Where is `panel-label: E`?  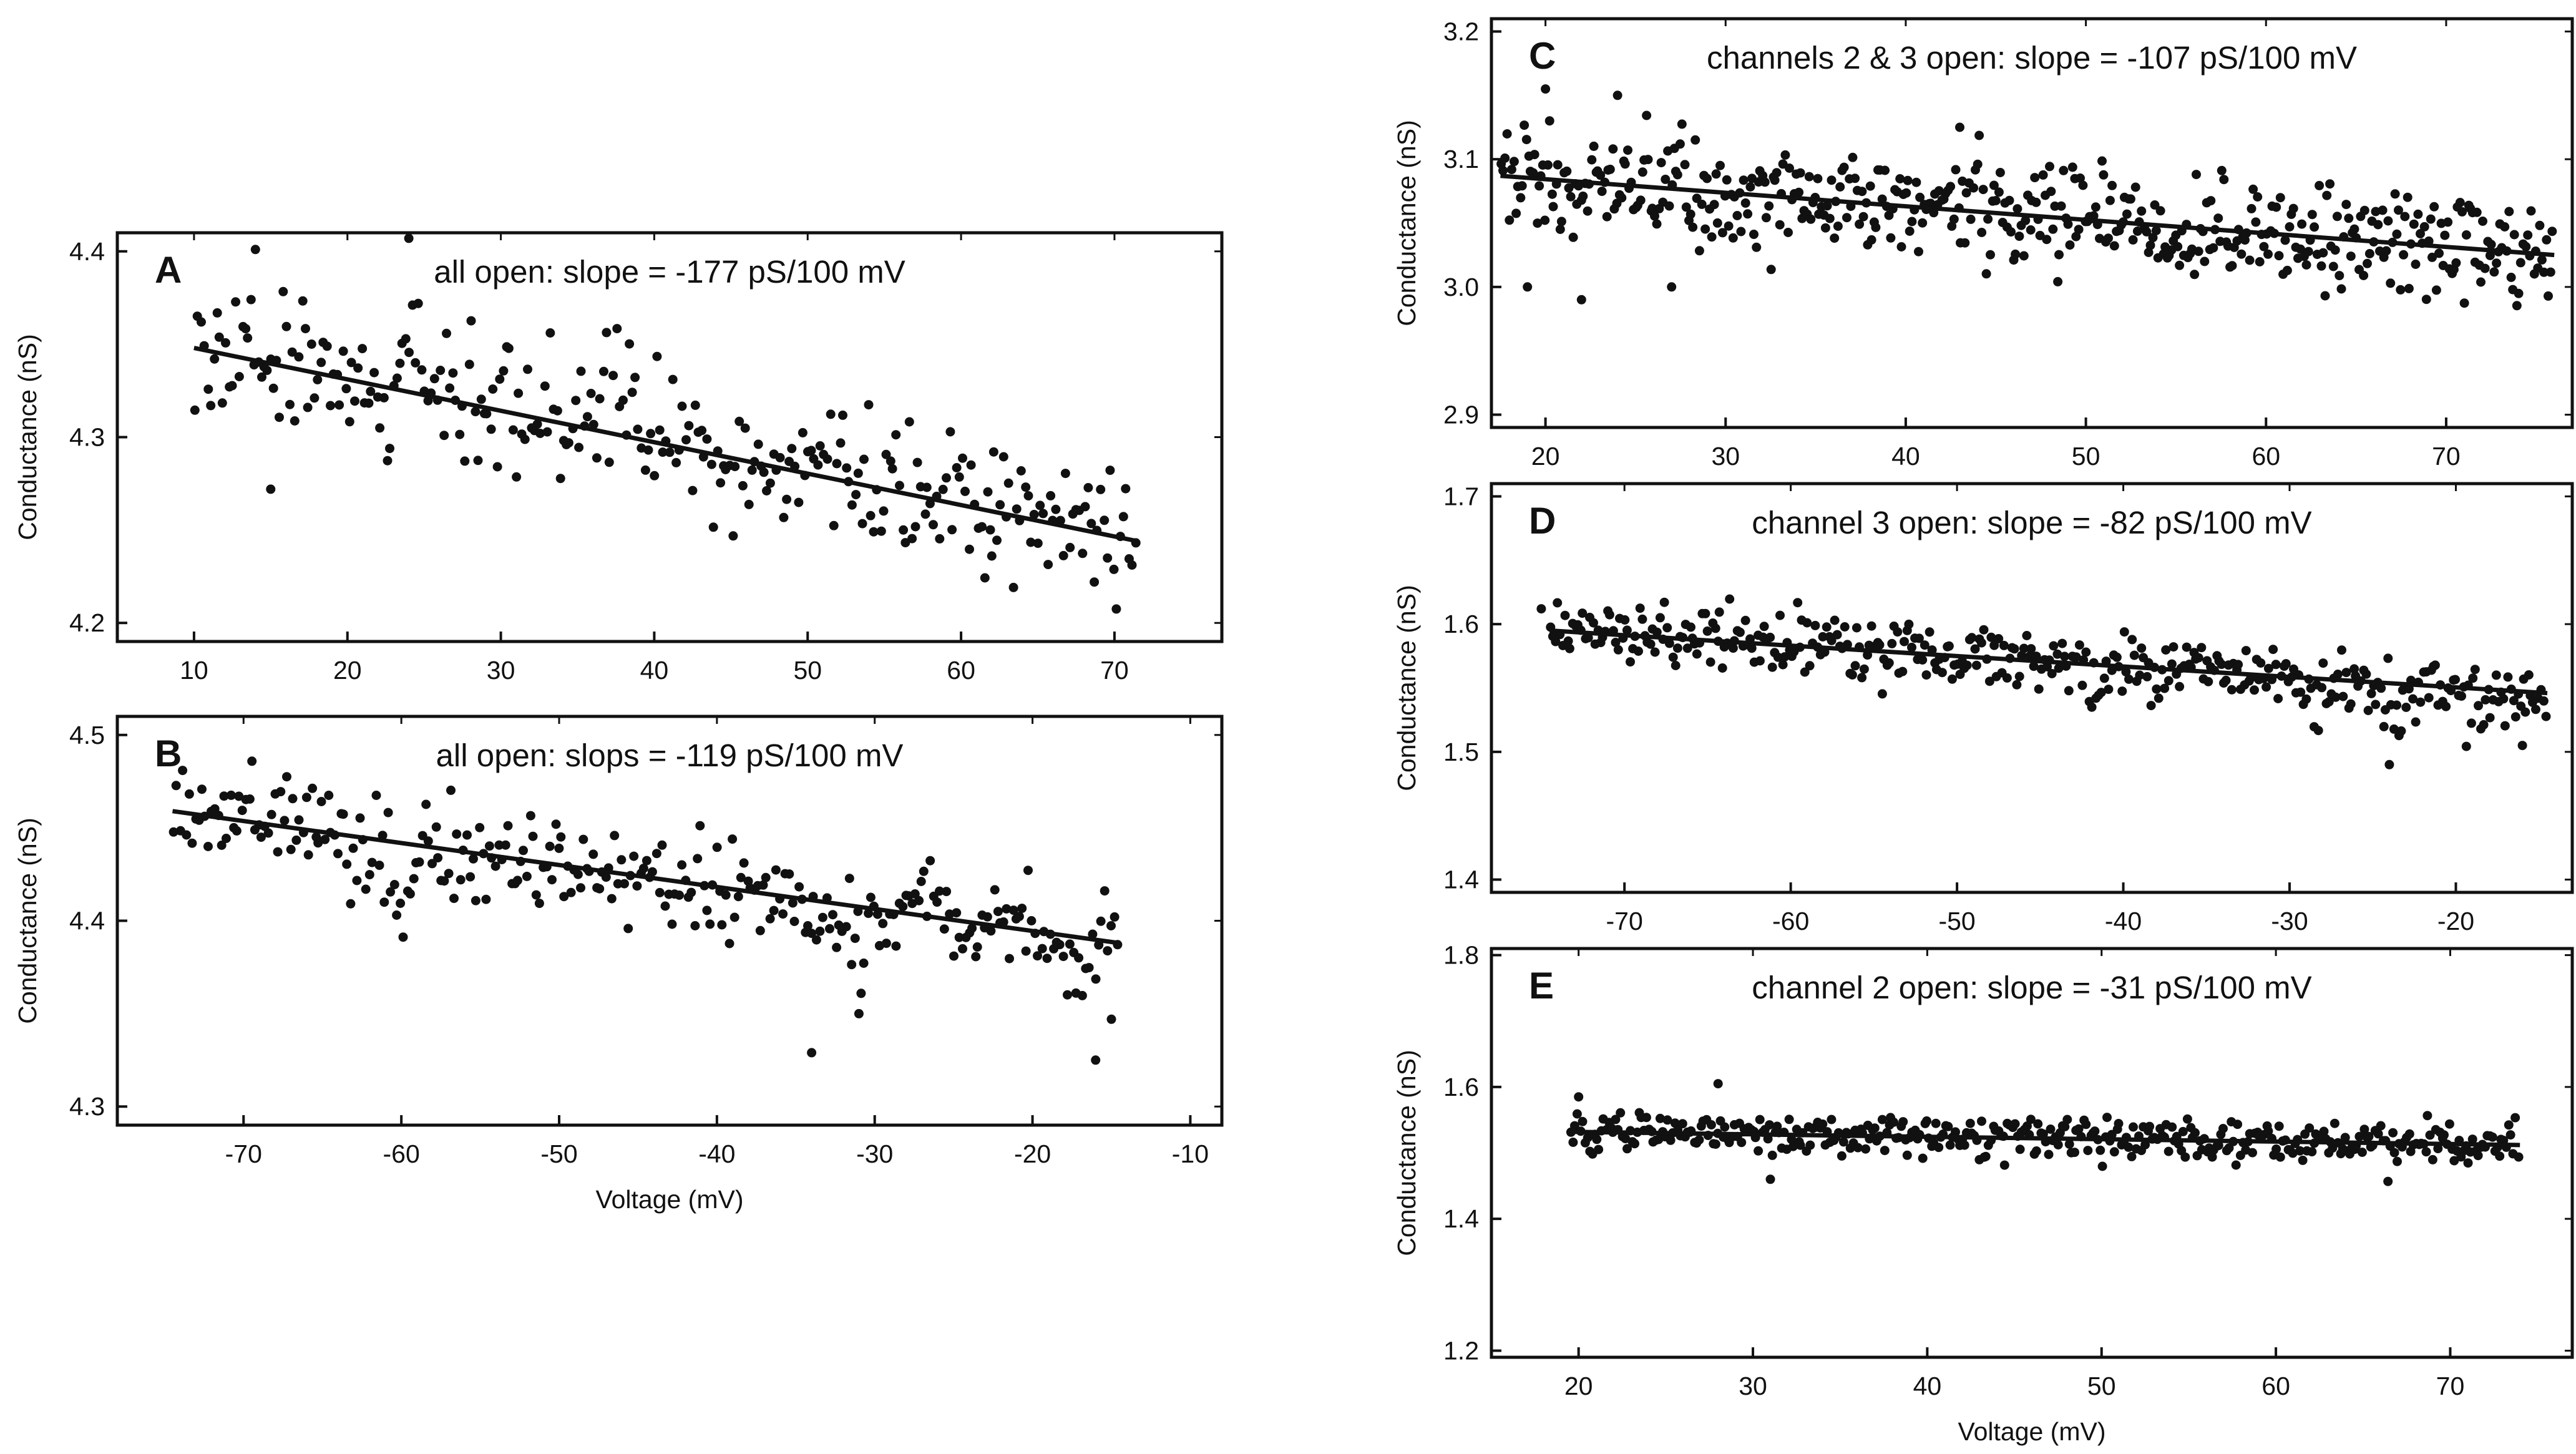
panel-label: E is located at coordinates (1541, 986).